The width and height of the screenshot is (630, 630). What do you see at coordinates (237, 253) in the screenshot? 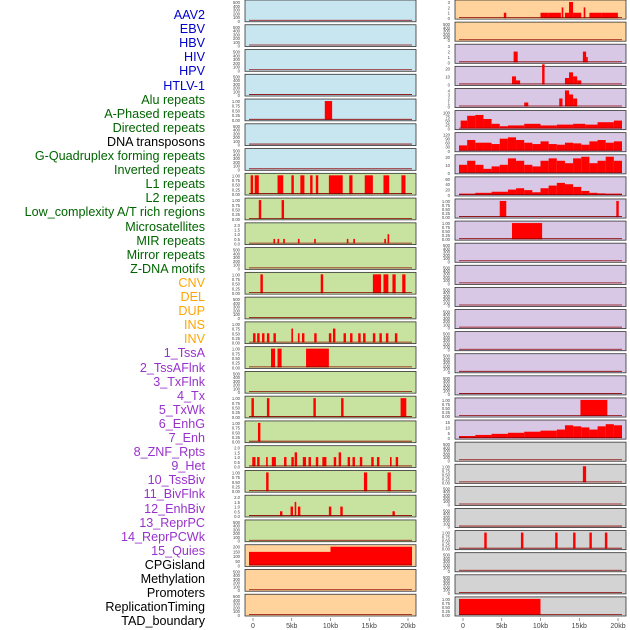
I see `y-tick-label: 400` at bounding box center [237, 253].